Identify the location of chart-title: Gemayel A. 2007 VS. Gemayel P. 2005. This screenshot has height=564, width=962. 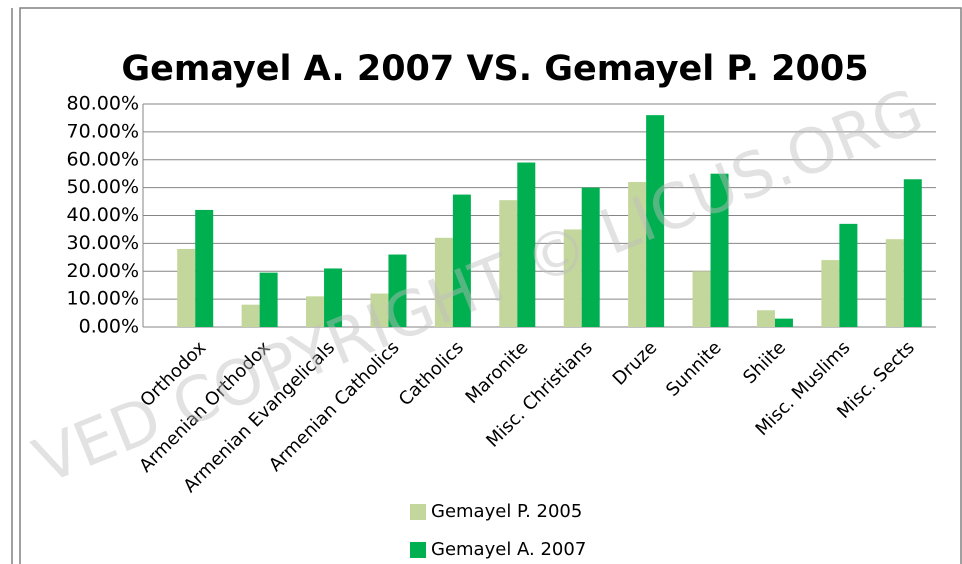
(494, 69).